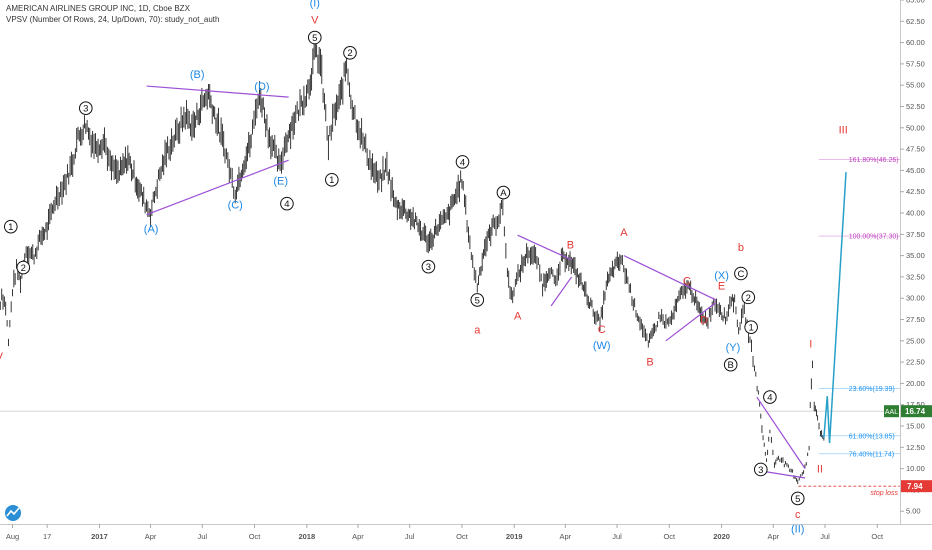 This screenshot has height=550, width=932. I want to click on y-tick-label: 47.50, so click(915, 149).